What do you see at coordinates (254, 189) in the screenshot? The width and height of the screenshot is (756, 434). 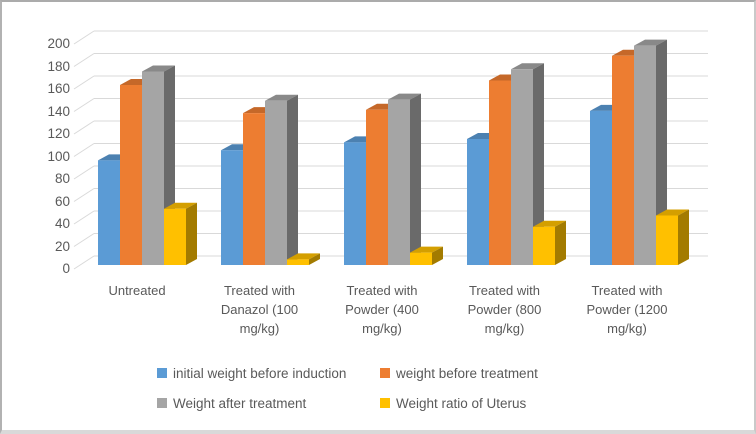 I see `bar-s1-c1` at bounding box center [254, 189].